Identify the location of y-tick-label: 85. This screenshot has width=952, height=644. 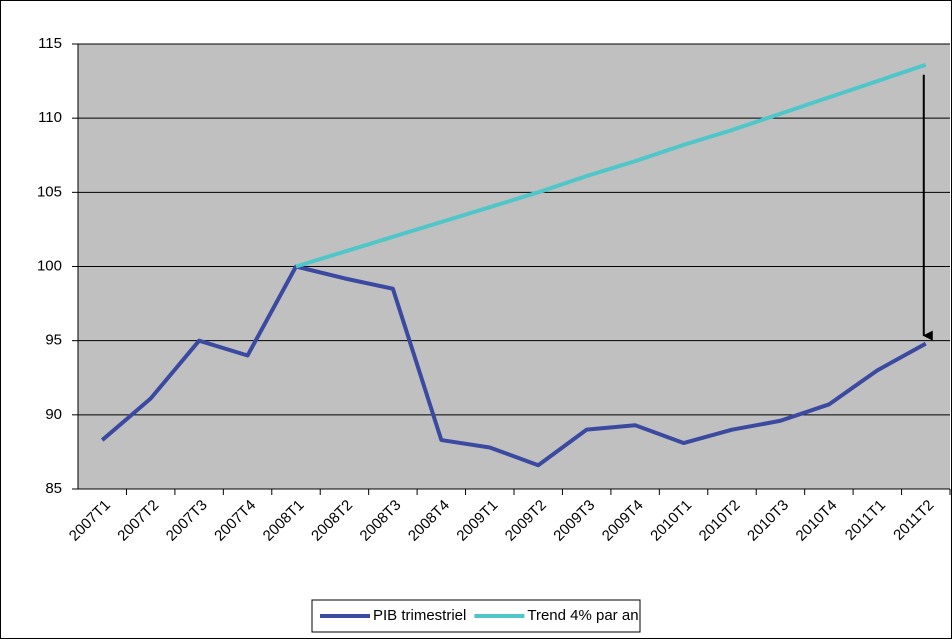
(53, 488).